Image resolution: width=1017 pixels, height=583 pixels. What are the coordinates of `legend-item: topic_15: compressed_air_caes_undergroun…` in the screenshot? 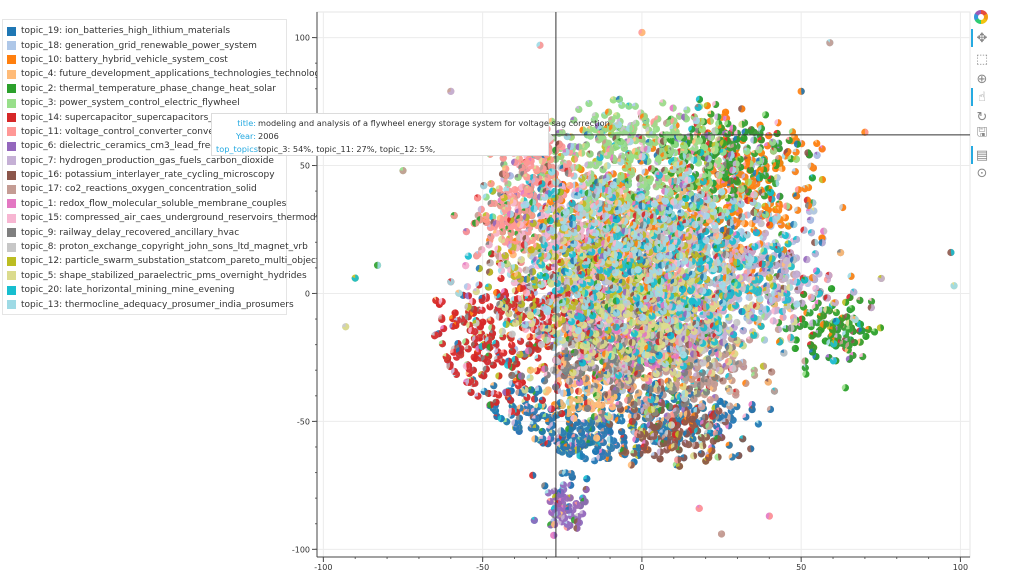 It's located at (177, 218).